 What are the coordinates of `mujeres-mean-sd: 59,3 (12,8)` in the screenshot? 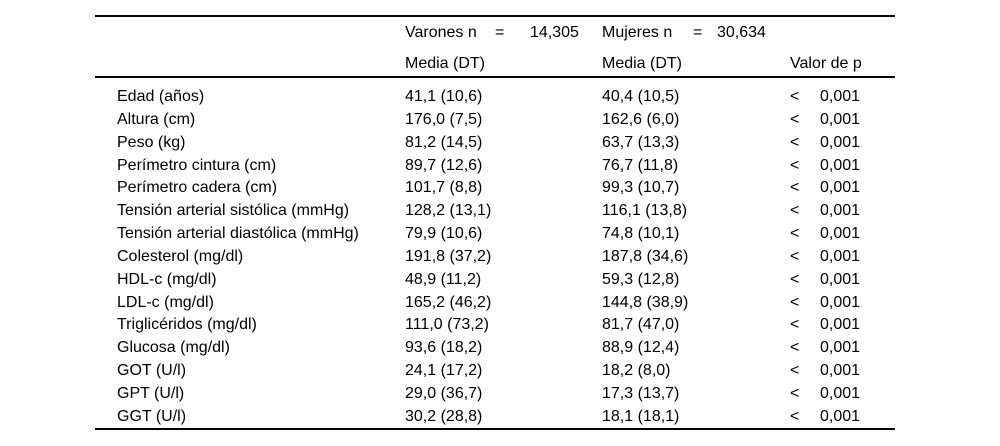 It's located at (641, 279).